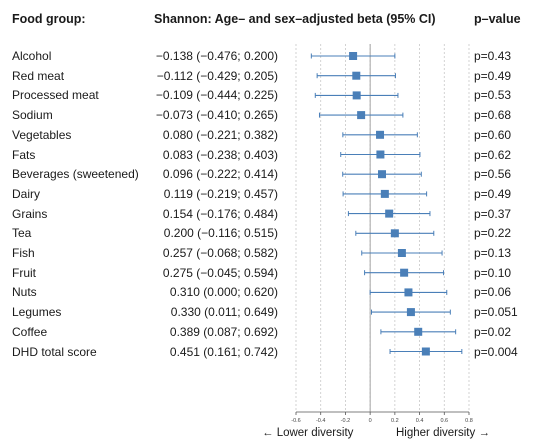 Image resolution: width=534 pixels, height=443 pixels. I want to click on beta-estimate: 0.083 (−0.238; 0.403), so click(220, 154).